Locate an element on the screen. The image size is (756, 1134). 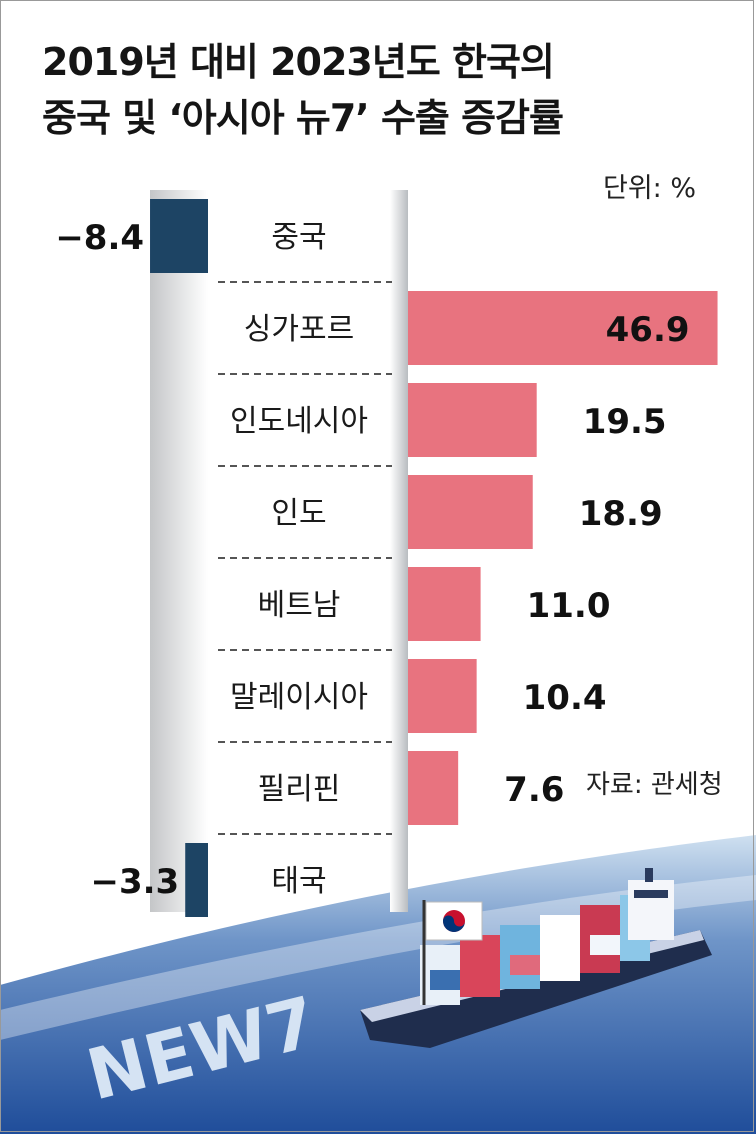
value-label-row-5: 11.0 is located at coordinates (569, 606).